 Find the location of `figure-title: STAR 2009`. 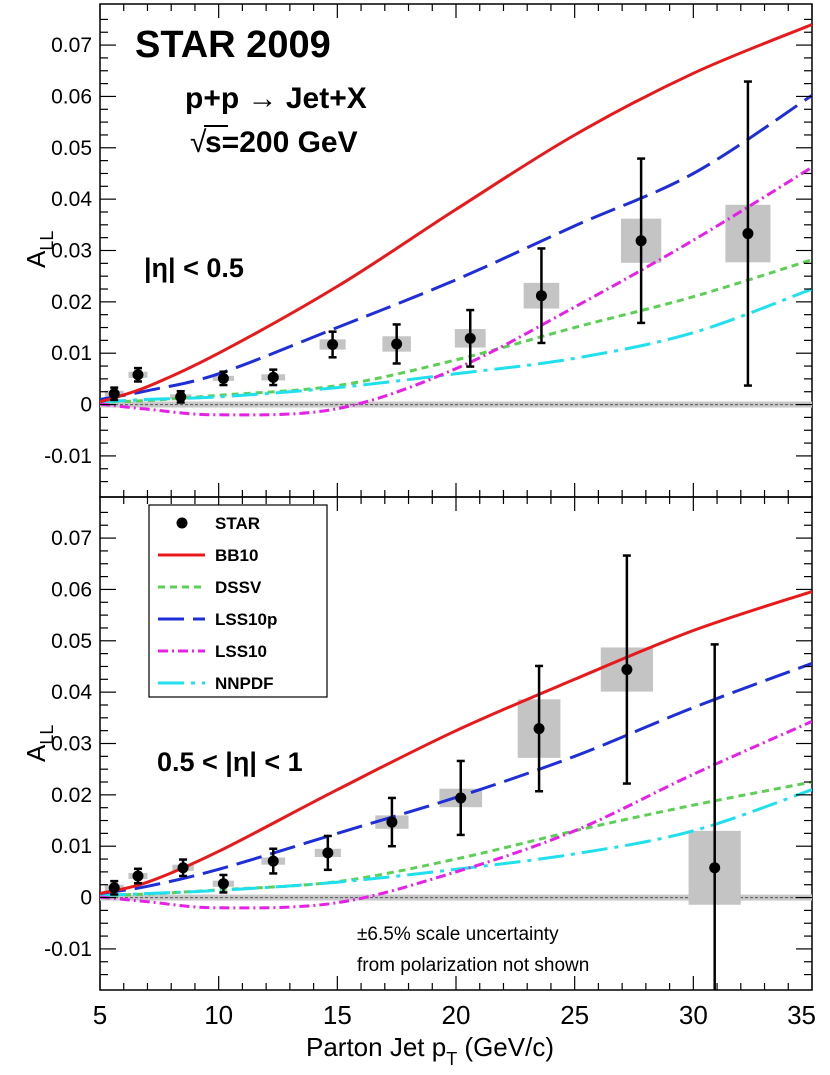

figure-title: STAR 2009 is located at coordinates (233, 45).